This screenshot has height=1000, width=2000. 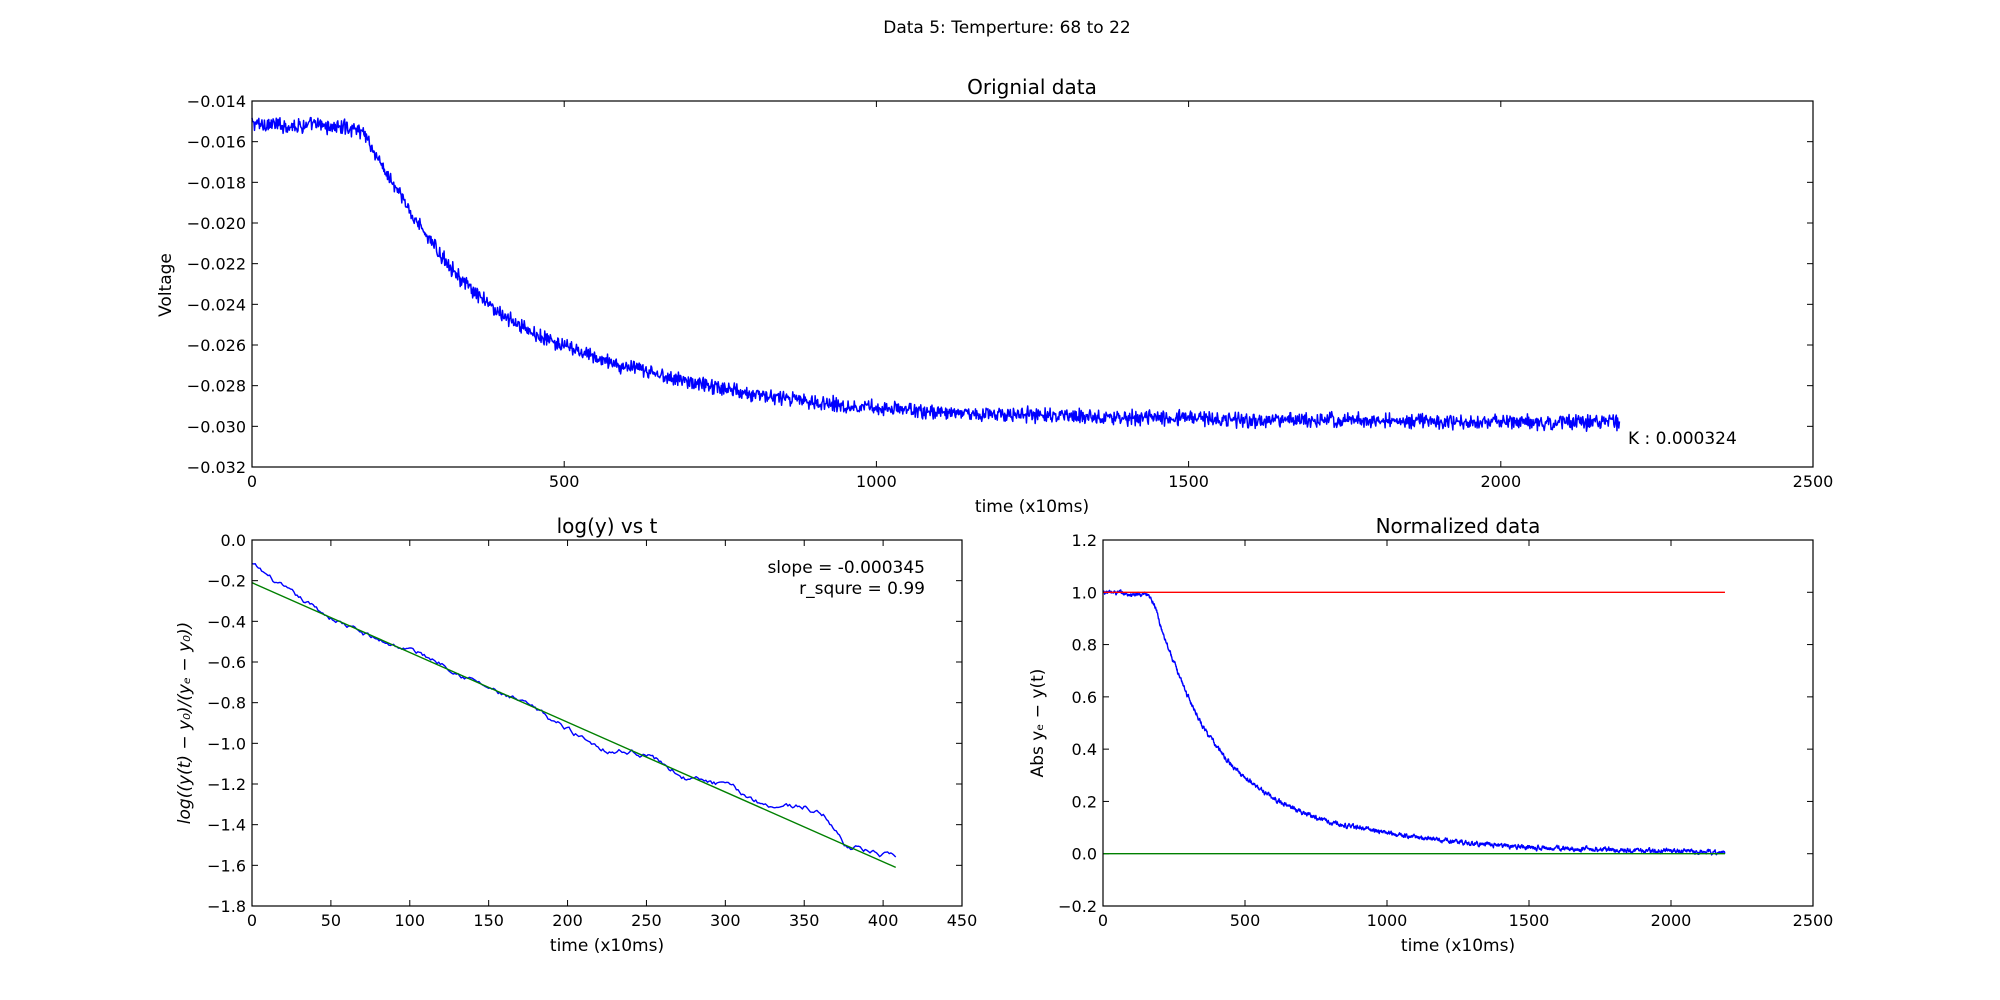 What do you see at coordinates (567, 920) in the screenshot?
I see `x-tick-label: 200` at bounding box center [567, 920].